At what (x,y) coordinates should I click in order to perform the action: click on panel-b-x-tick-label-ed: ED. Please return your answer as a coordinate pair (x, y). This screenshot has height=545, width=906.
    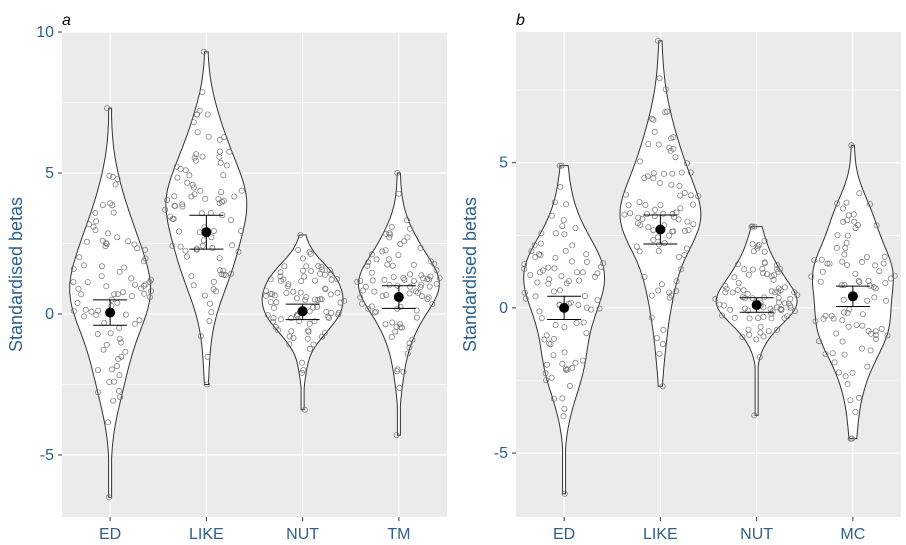
    Looking at the image, I should click on (564, 534).